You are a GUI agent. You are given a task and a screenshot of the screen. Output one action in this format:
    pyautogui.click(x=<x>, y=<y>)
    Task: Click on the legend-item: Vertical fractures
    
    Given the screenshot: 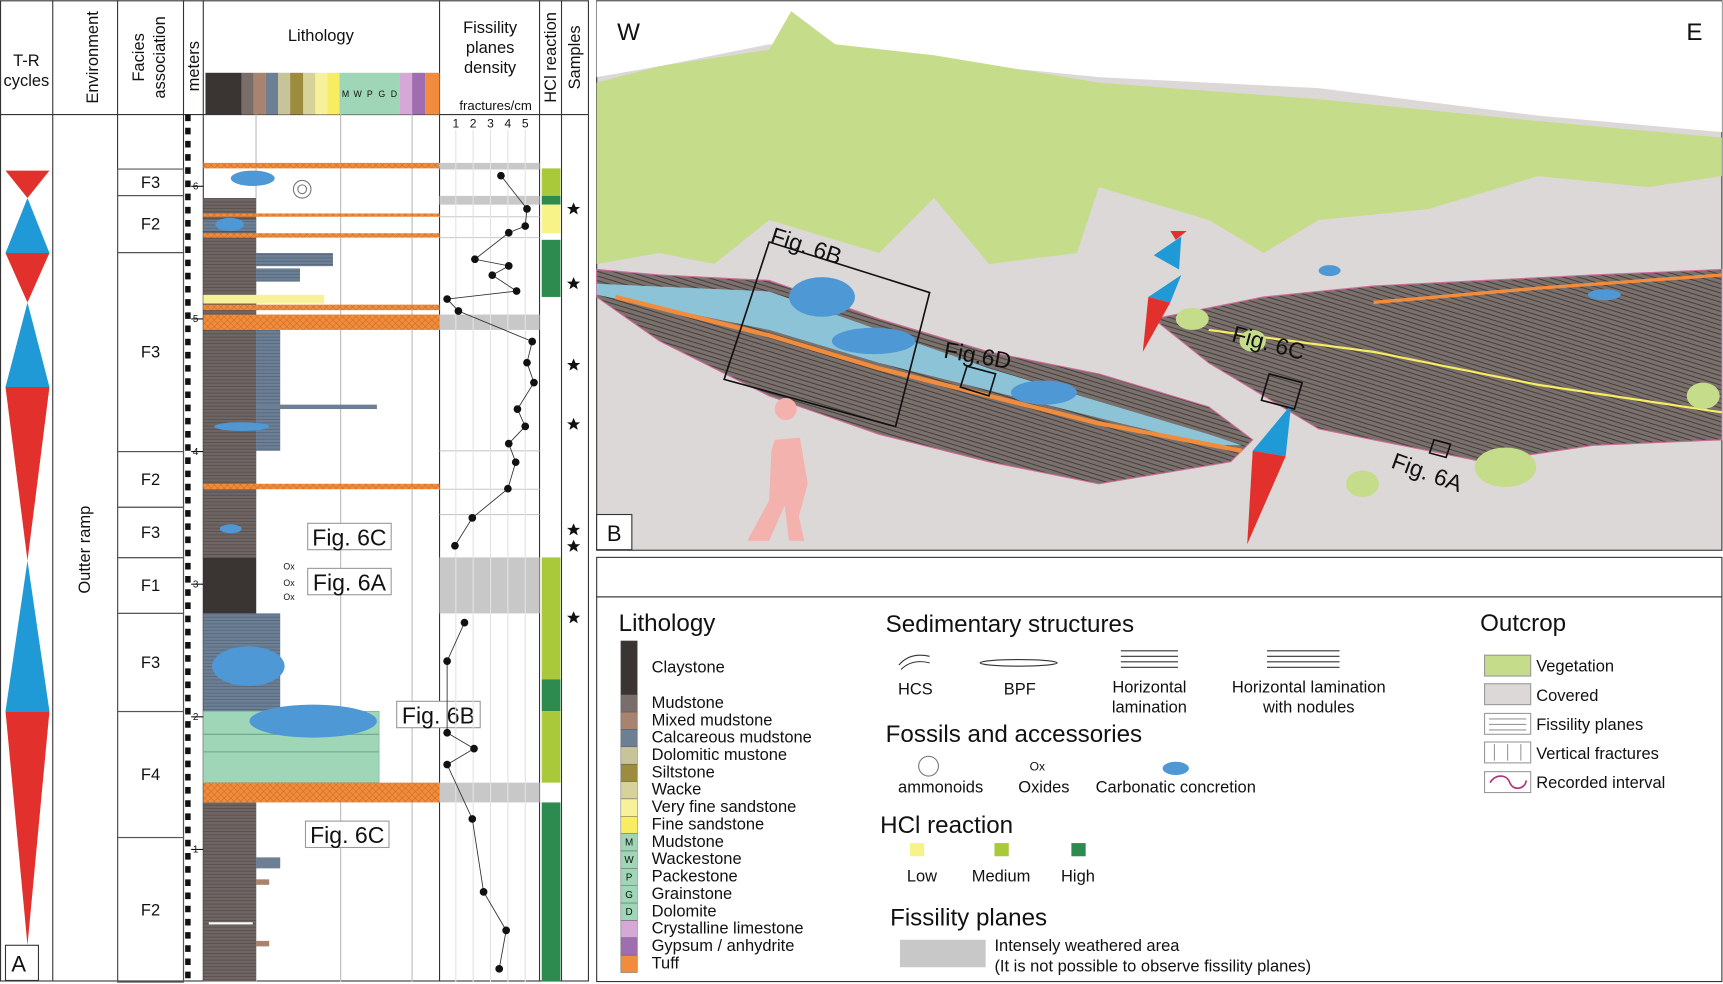 What is the action you would take?
    pyautogui.click(x=1597, y=754)
    